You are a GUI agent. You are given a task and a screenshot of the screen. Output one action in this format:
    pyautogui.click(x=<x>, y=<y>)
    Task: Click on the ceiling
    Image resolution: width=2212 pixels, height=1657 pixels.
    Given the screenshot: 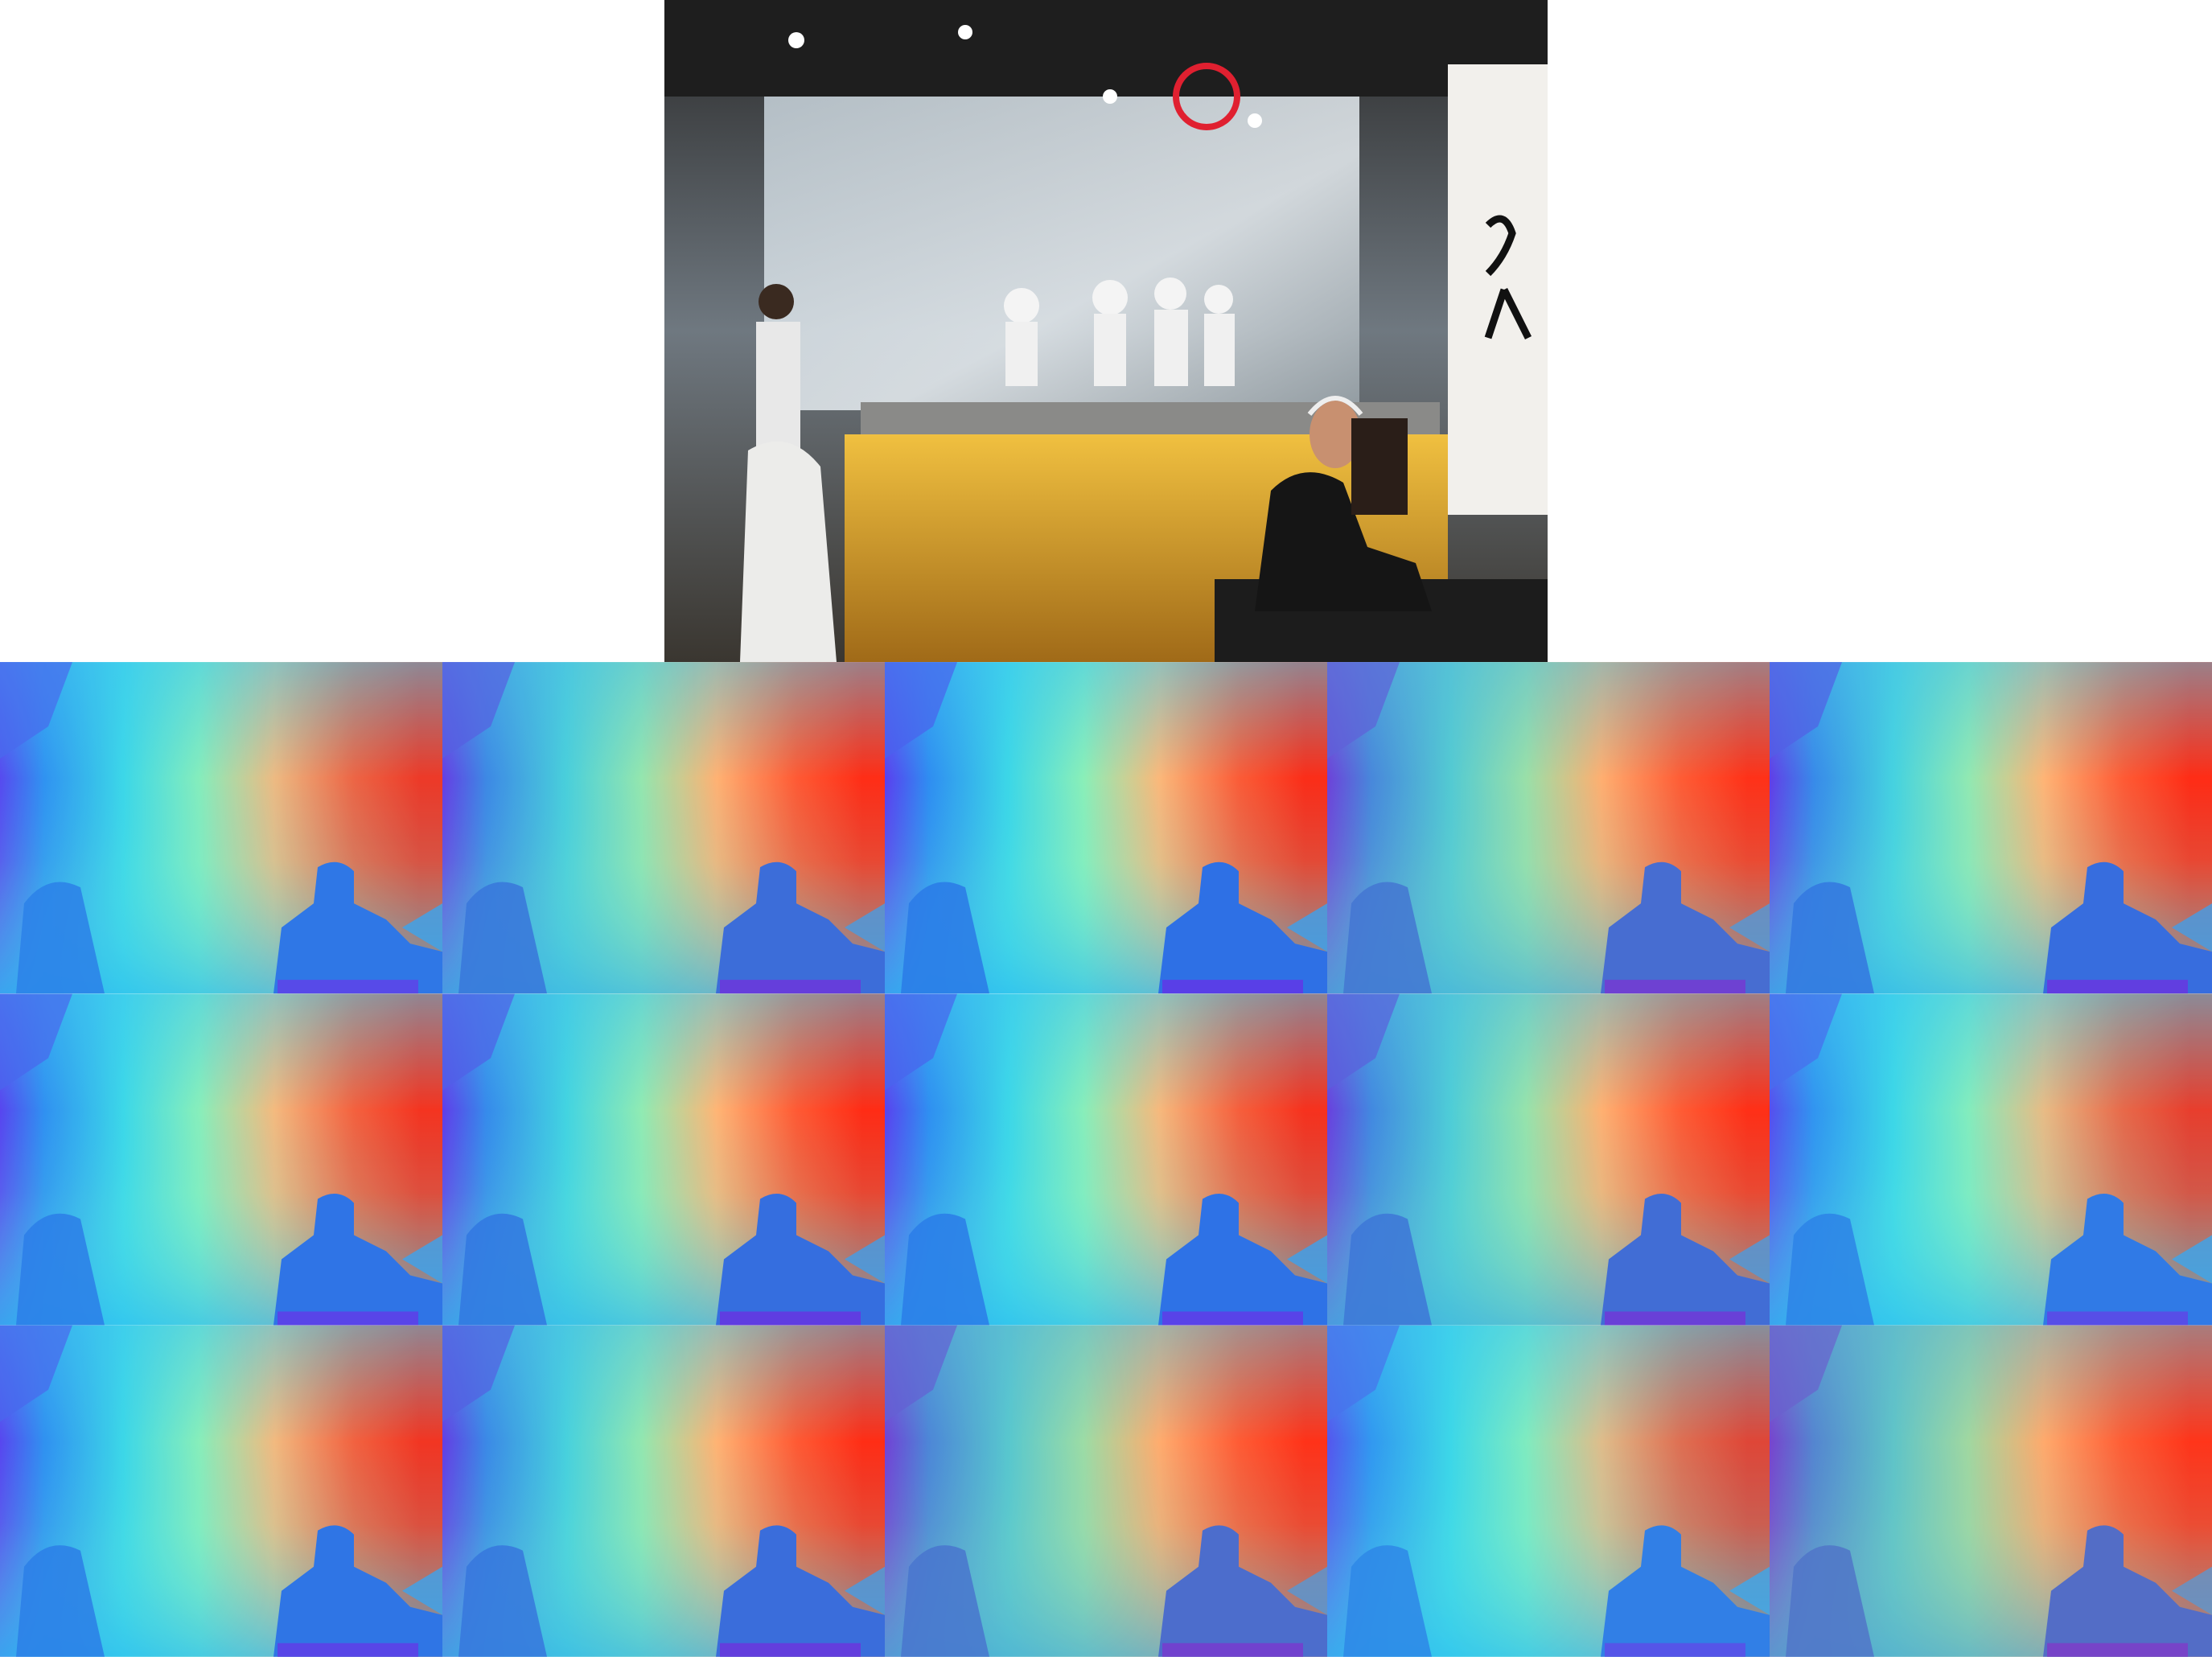 What is the action you would take?
    pyautogui.click(x=1106, y=48)
    